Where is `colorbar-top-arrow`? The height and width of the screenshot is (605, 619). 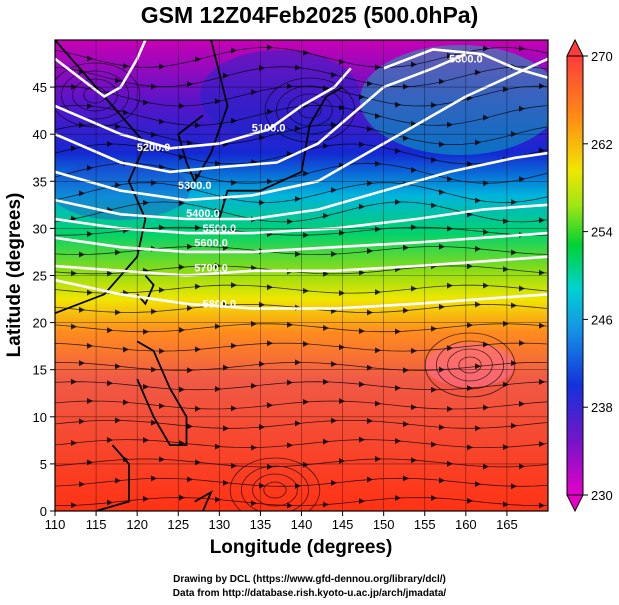 colorbar-top-arrow is located at coordinates (575, 47).